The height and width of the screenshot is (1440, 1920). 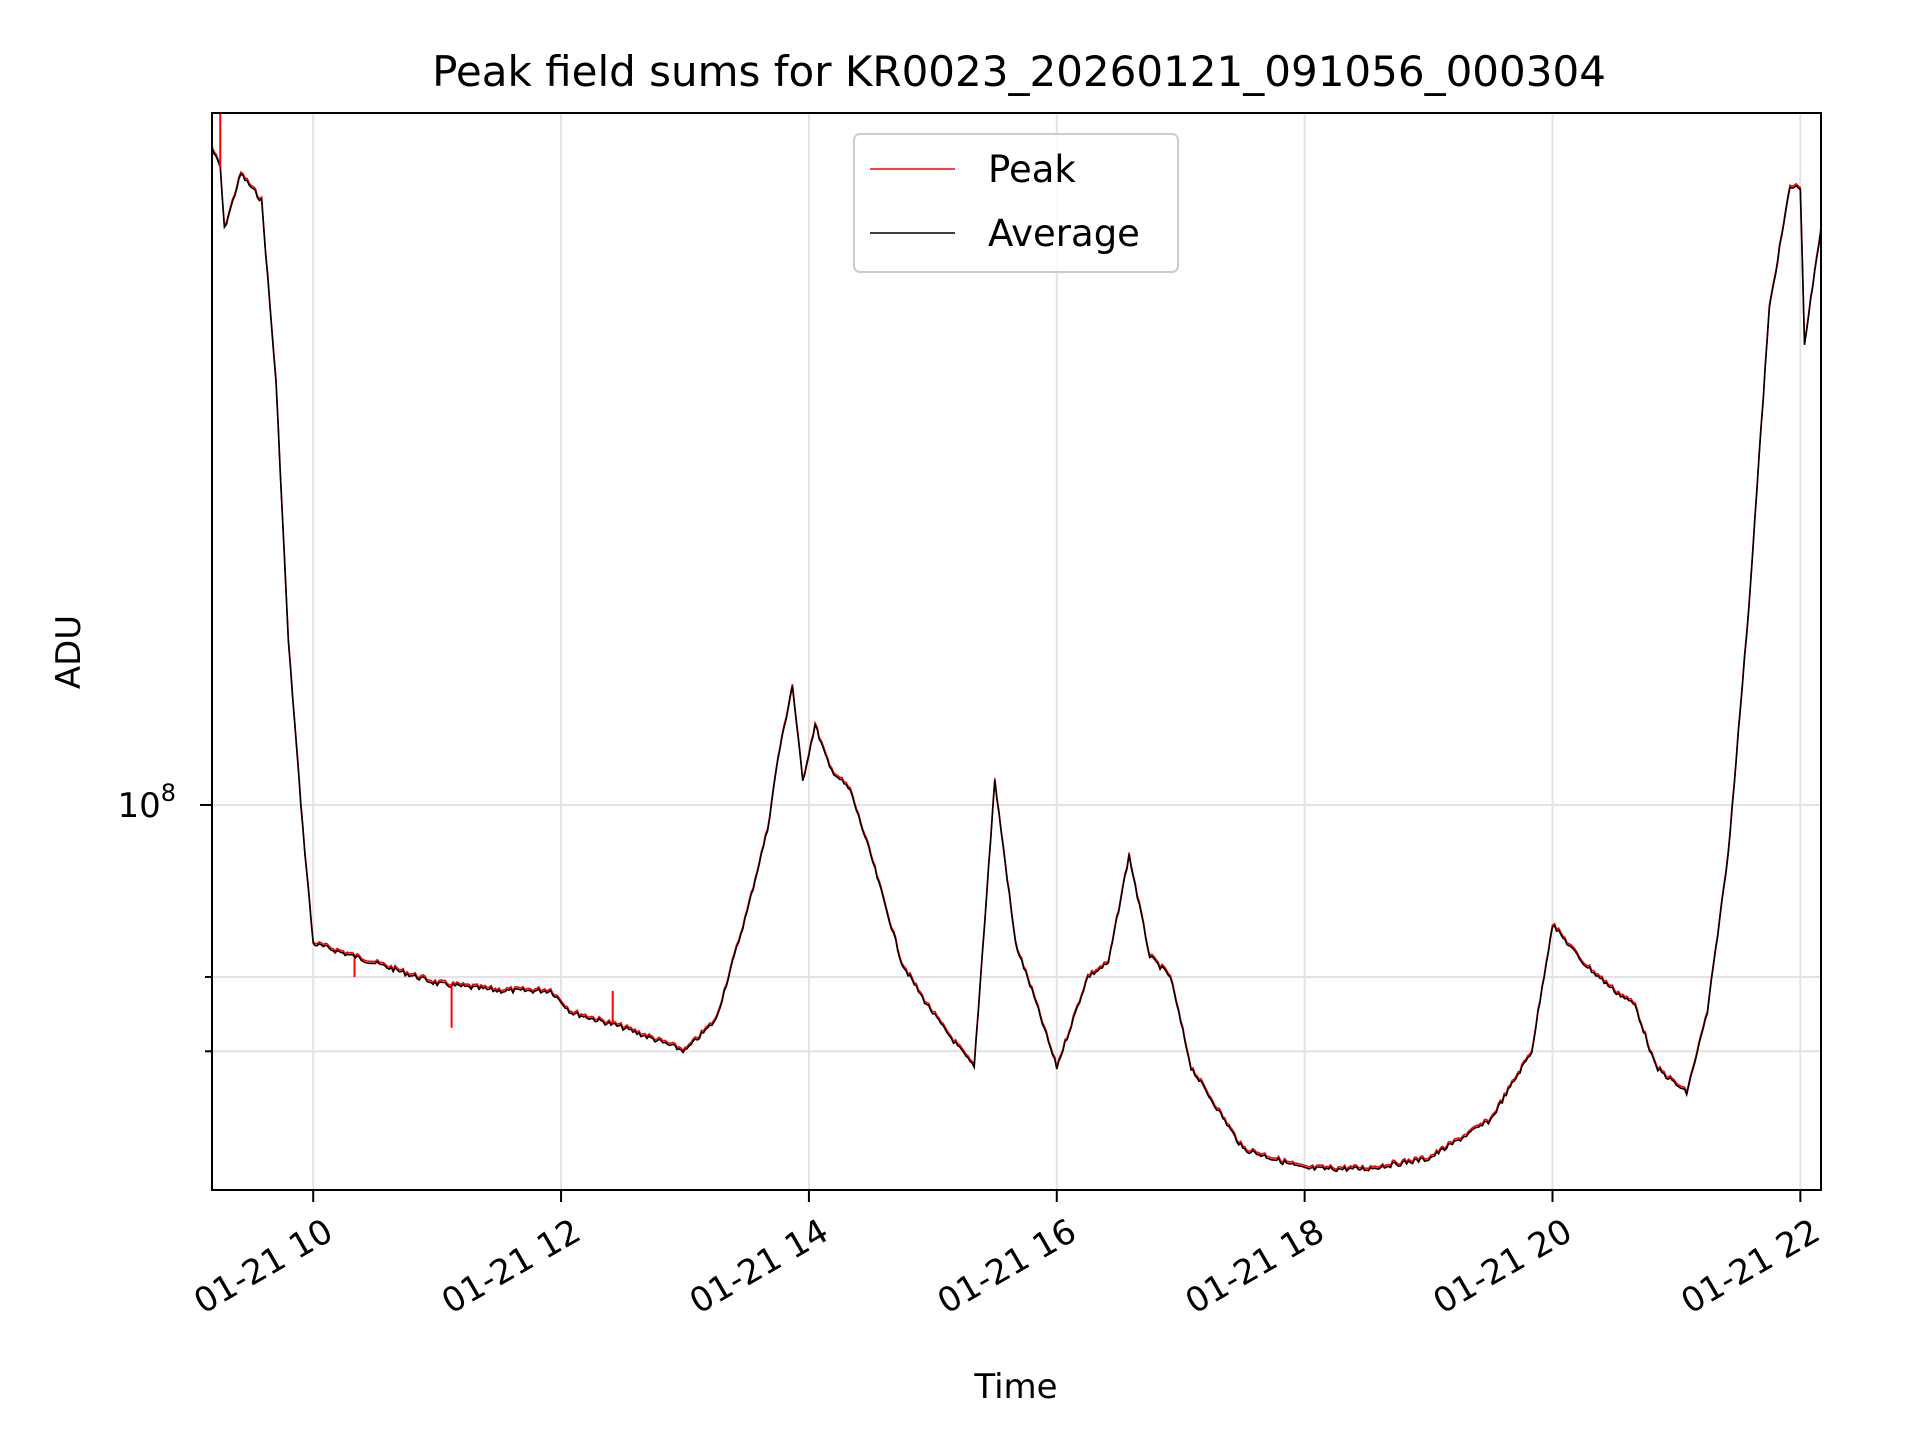 What do you see at coordinates (1255, 1266) in the screenshot?
I see `x-tick-label: 01-21 18` at bounding box center [1255, 1266].